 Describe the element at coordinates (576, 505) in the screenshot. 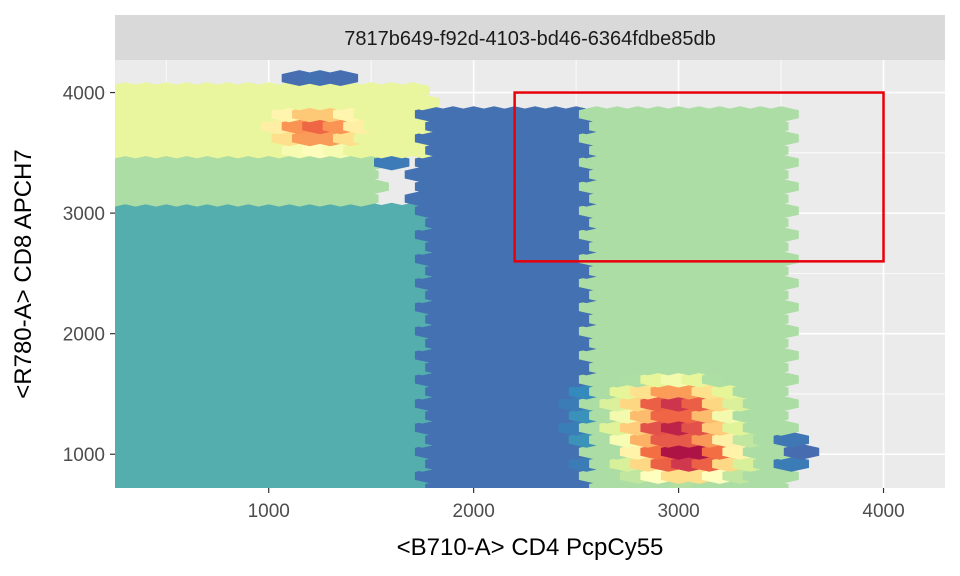

I see `x-axis: 1000 2000 3000 4000` at that location.